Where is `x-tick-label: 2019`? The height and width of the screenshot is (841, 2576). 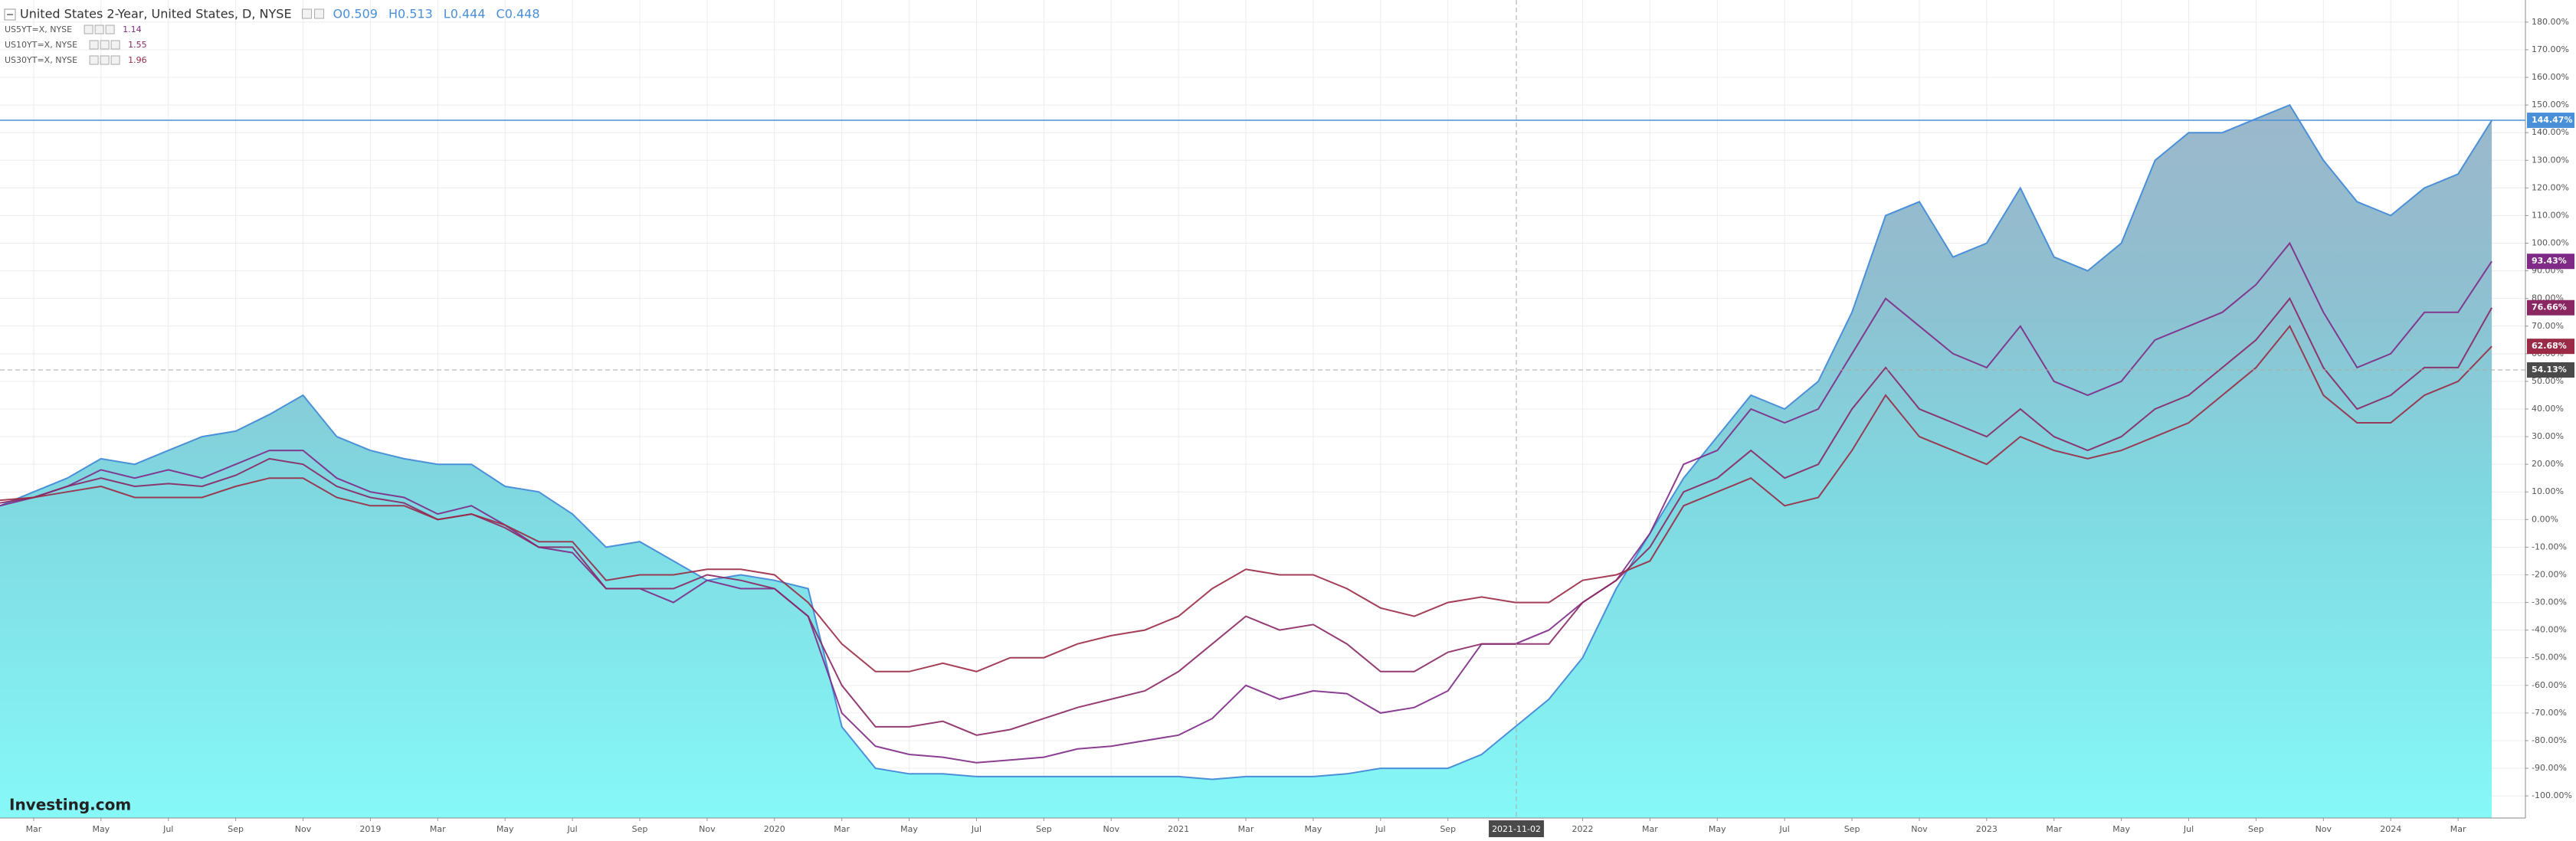
x-tick-label: 2019 is located at coordinates (370, 829).